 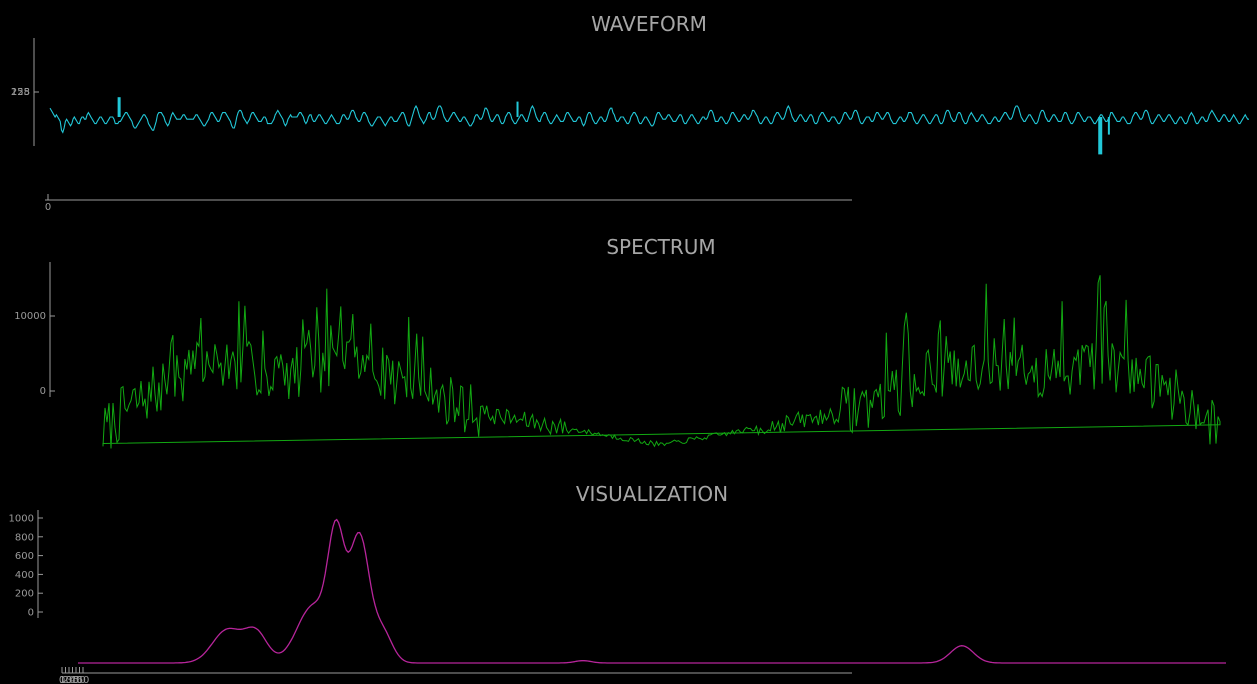 I want to click on waveform-y-tick-label: 128, so click(x=20, y=92).